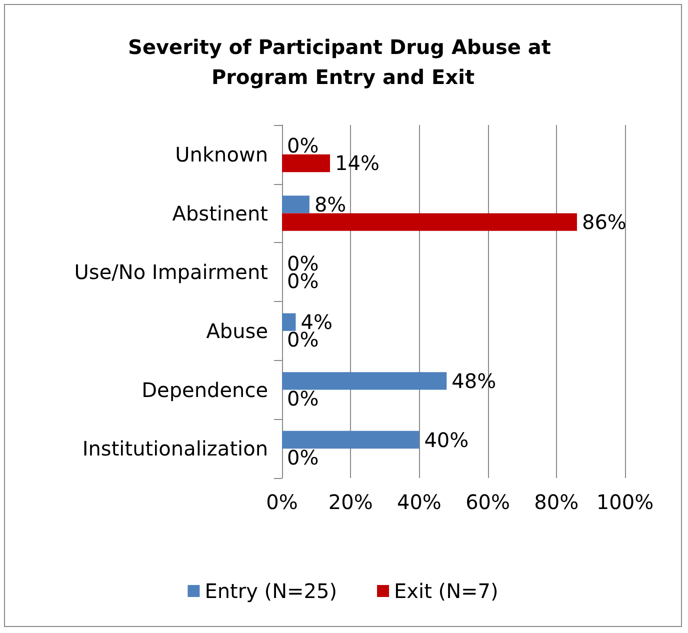  I want to click on x-tick-label: 40%, so click(419, 502).